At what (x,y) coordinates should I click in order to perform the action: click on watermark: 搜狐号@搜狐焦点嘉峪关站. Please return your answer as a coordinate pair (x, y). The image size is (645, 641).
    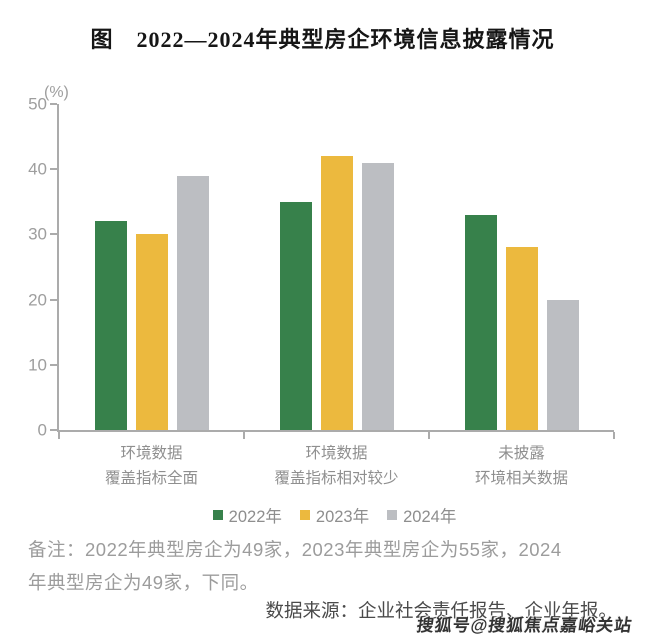
    Looking at the image, I should click on (525, 625).